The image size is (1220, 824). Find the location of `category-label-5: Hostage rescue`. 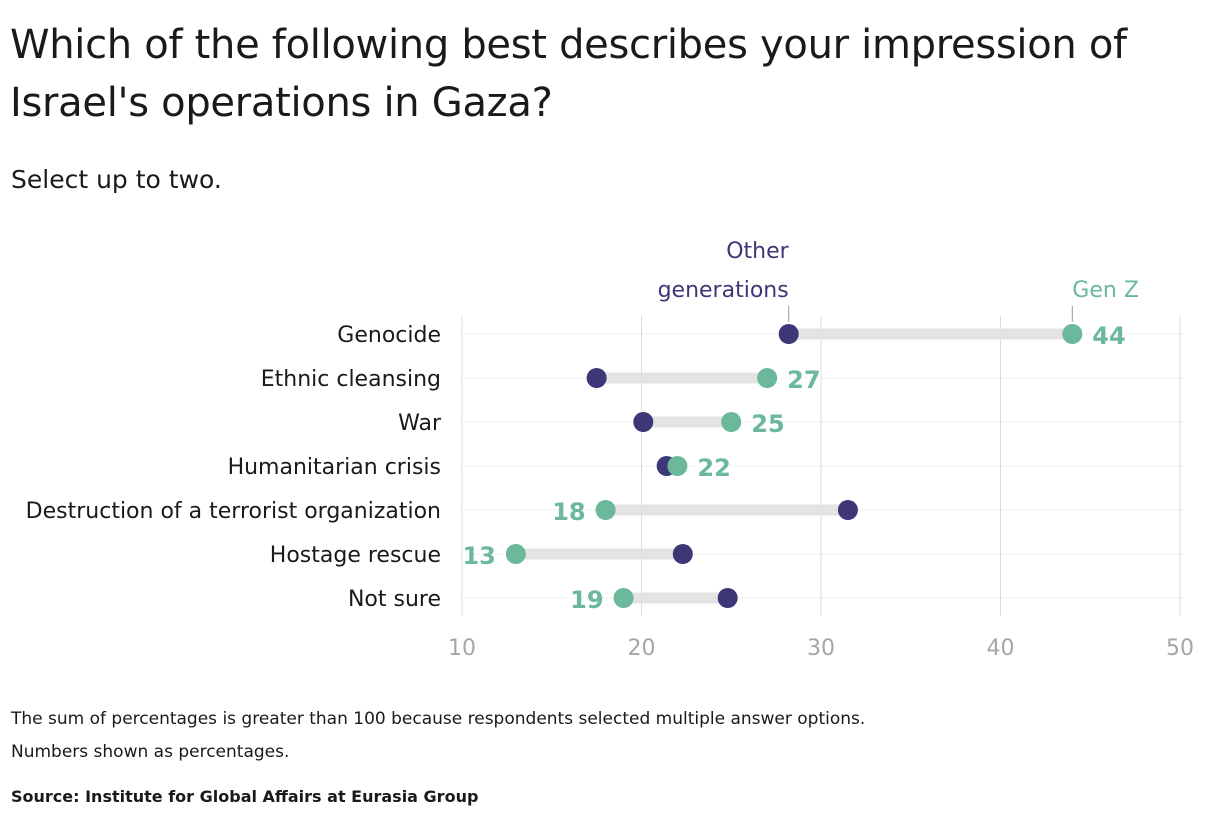

category-label-5: Hostage rescue is located at coordinates (355, 555).